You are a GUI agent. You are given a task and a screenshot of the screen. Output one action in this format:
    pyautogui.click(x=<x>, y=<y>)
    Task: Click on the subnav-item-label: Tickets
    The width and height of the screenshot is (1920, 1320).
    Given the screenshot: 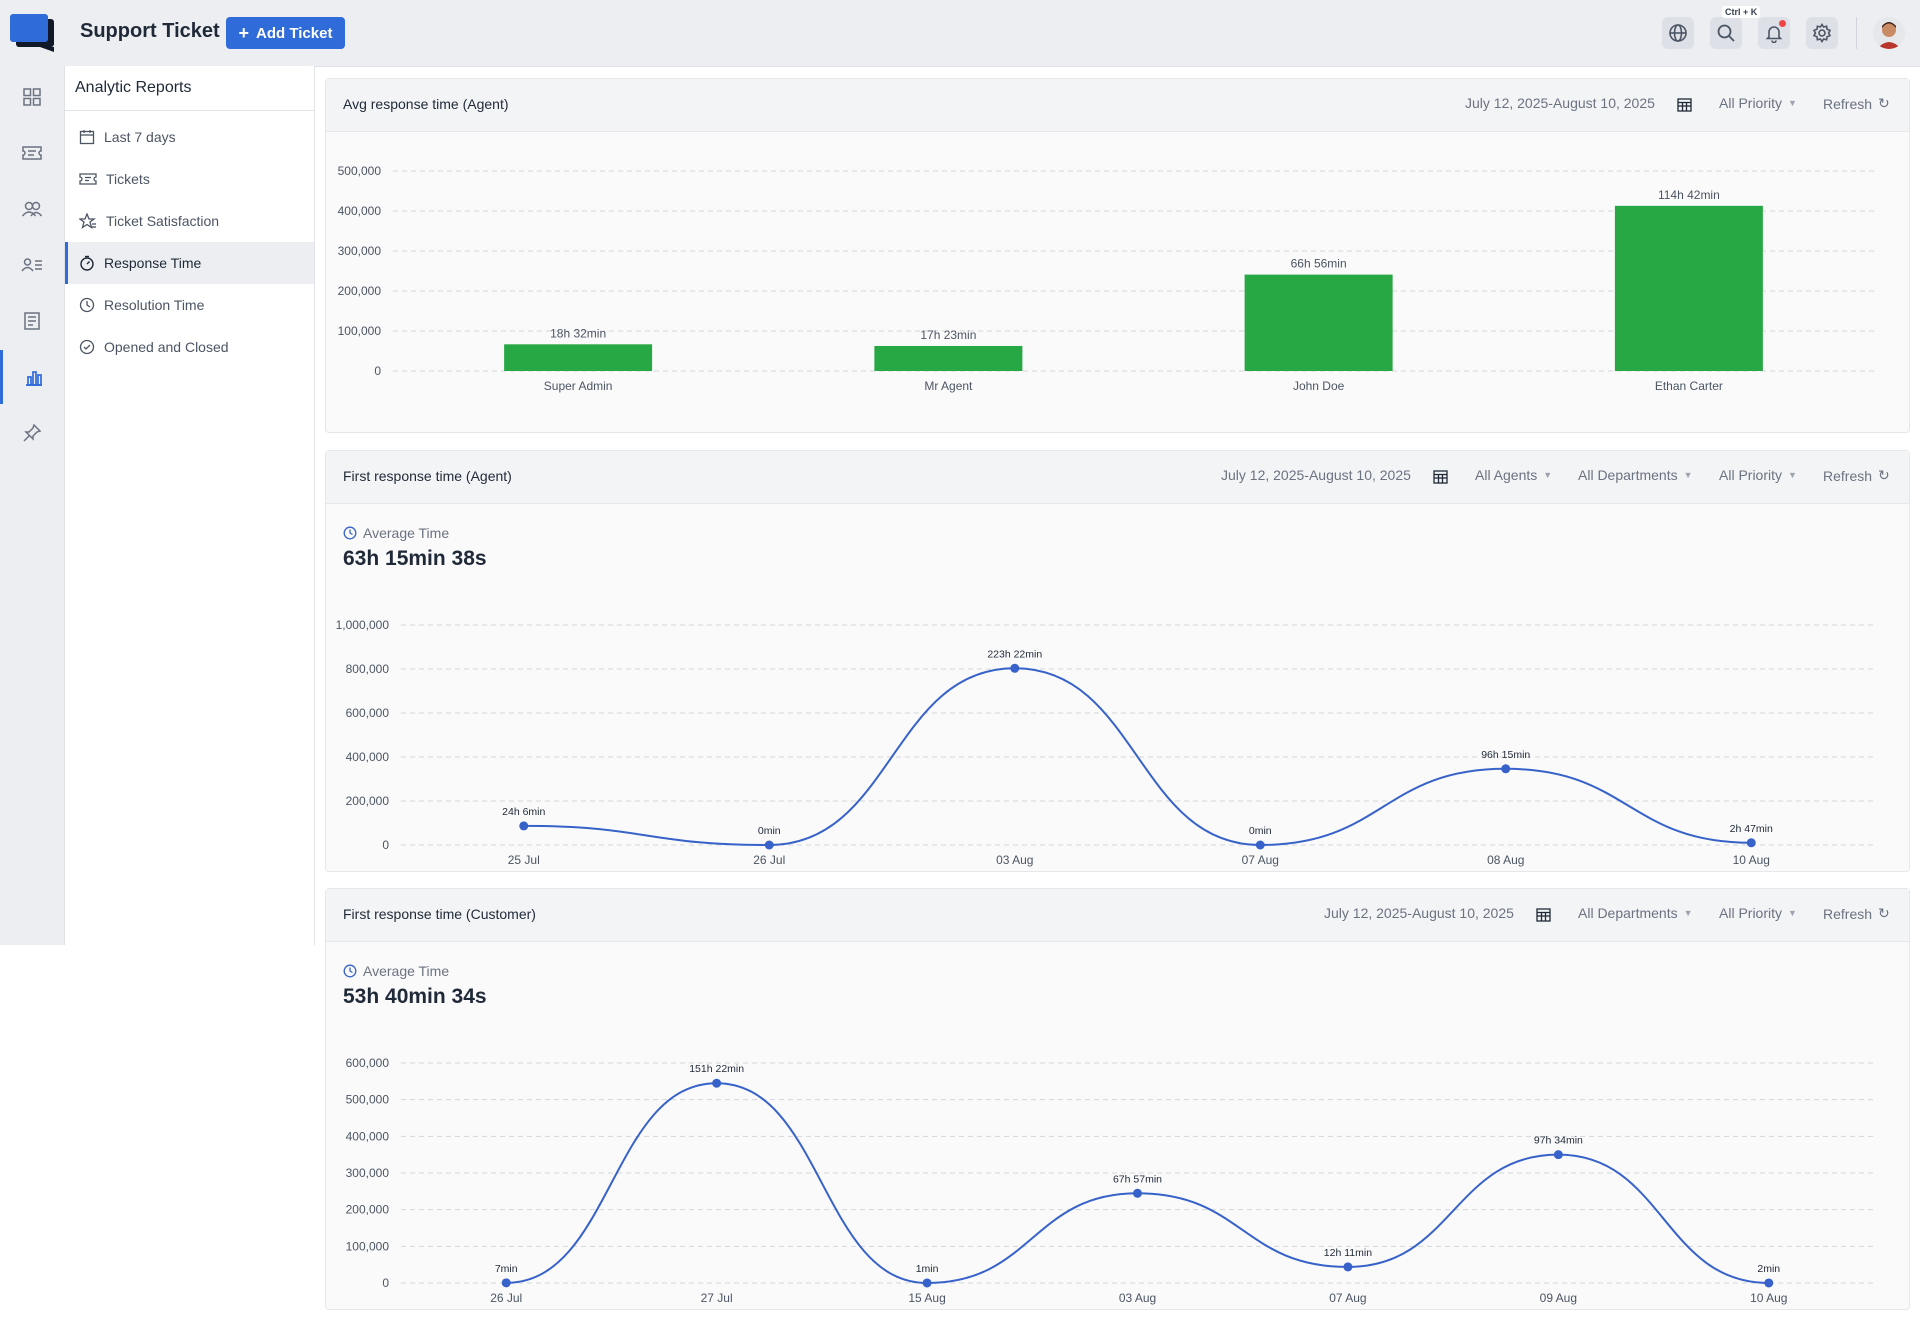 What is the action you would take?
    pyautogui.click(x=128, y=179)
    